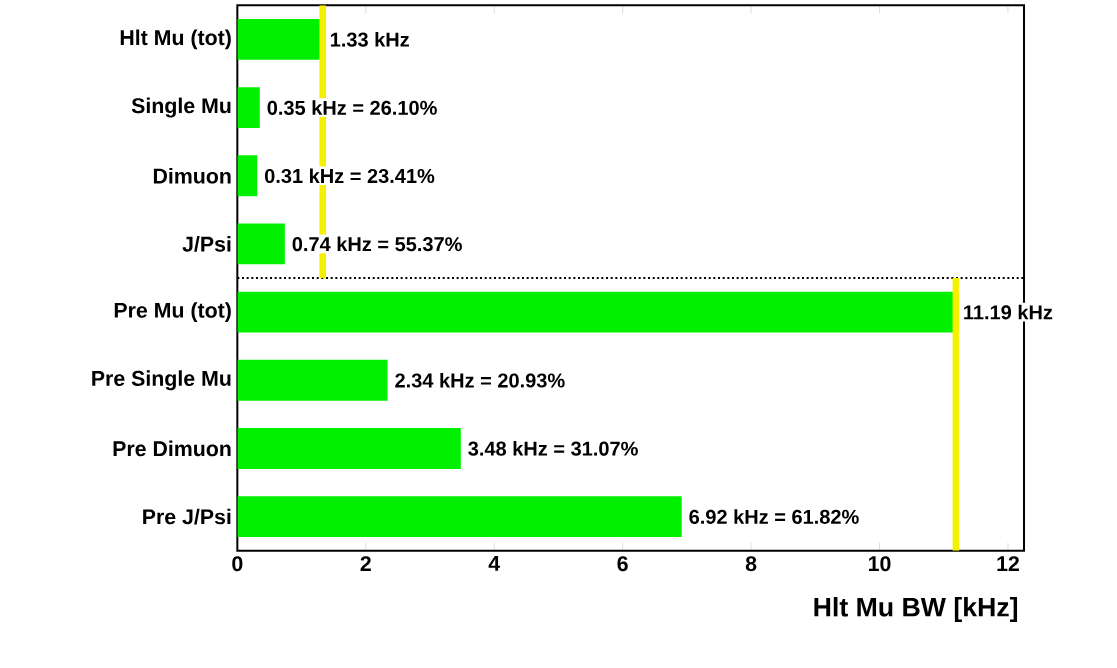  Describe the element at coordinates (1008, 564) in the screenshot. I see `x-tick-label: 12` at that location.